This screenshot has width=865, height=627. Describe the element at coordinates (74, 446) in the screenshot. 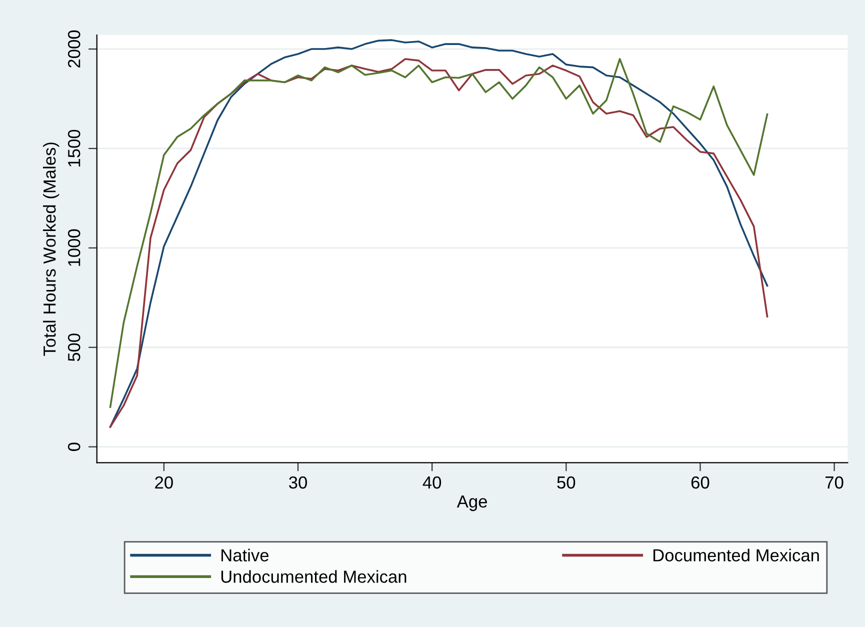

I see `y-tick-label: 0` at that location.